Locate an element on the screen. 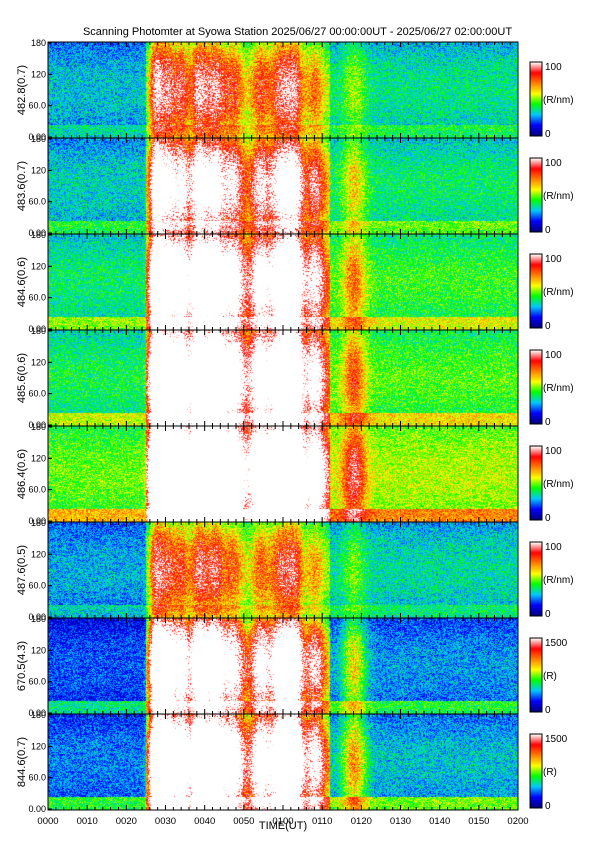  panel-2: 0.00 60.0 120 180 484.6(0.6) 100 (R/nm) 0 is located at coordinates (295, 282).